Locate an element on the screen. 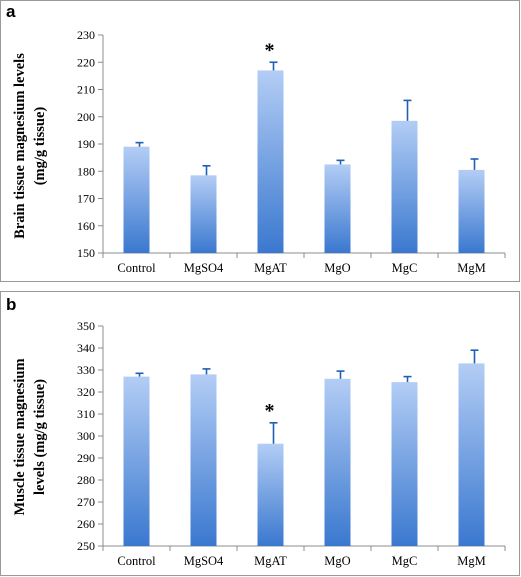 This screenshot has width=521, height=577. y-tick-label: 280 is located at coordinates (86, 480).